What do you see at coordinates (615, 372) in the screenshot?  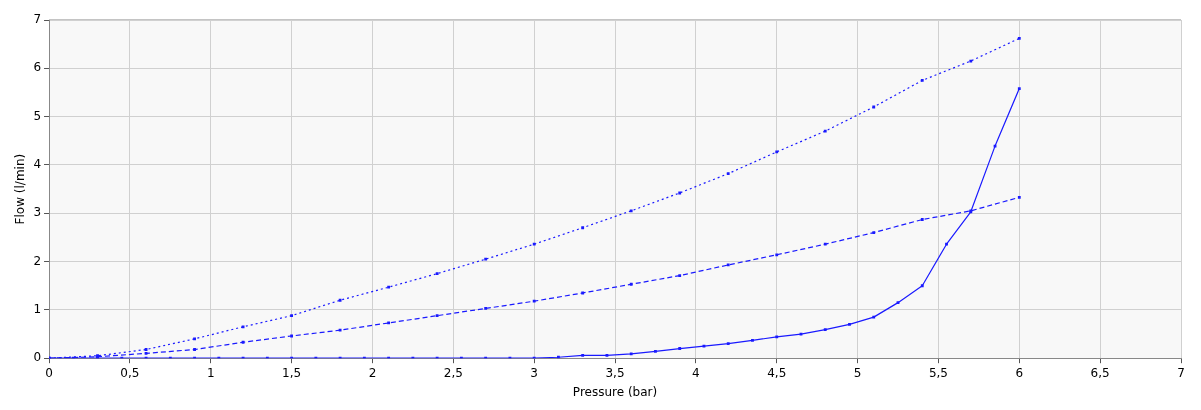 I see `x-tick-label: 3,5` at bounding box center [615, 372].